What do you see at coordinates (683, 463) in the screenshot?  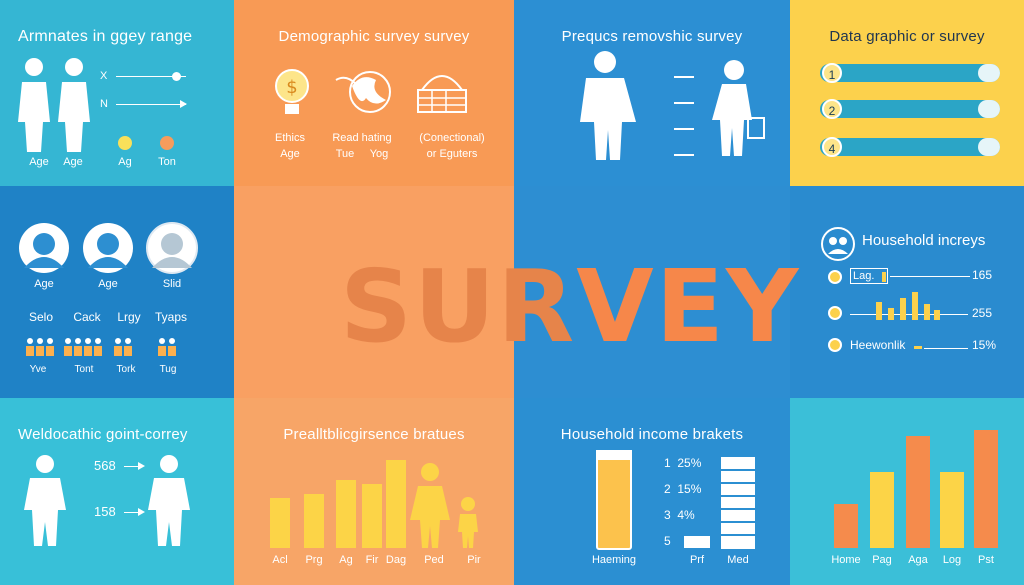 I see `bracket-row: 1 25%` at bounding box center [683, 463].